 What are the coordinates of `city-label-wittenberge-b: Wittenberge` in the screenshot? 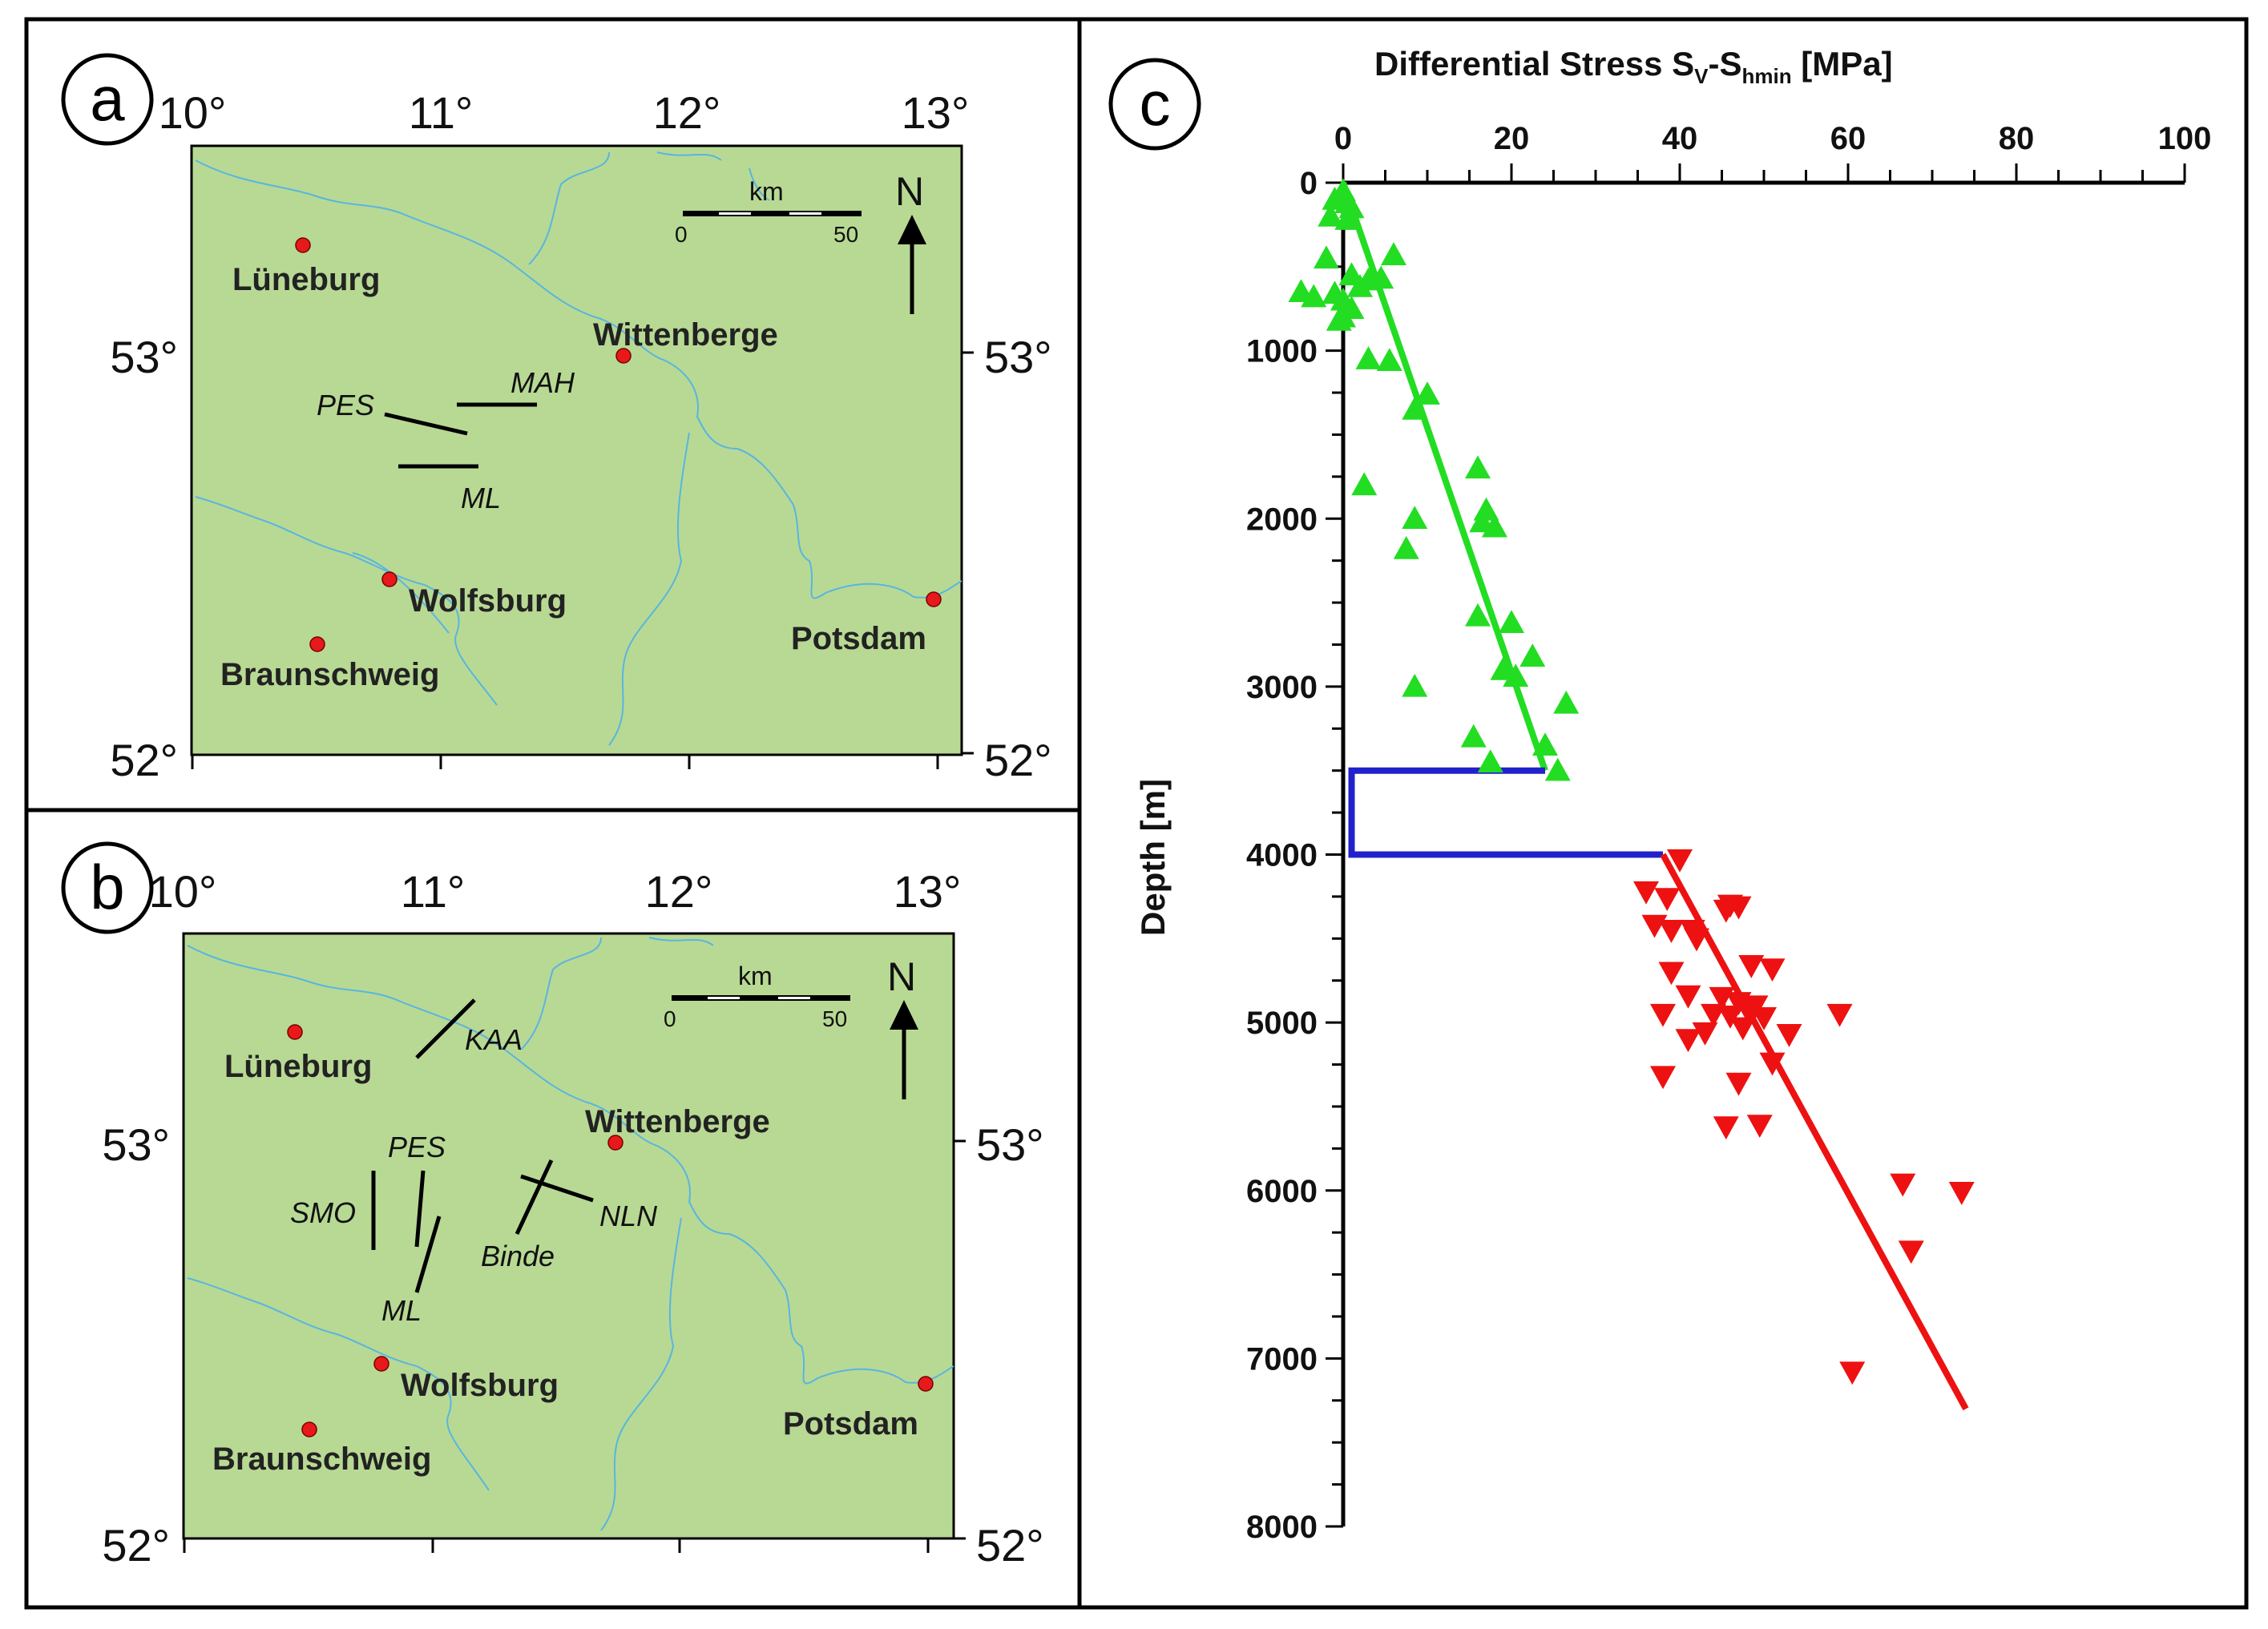 It's located at (677, 1121).